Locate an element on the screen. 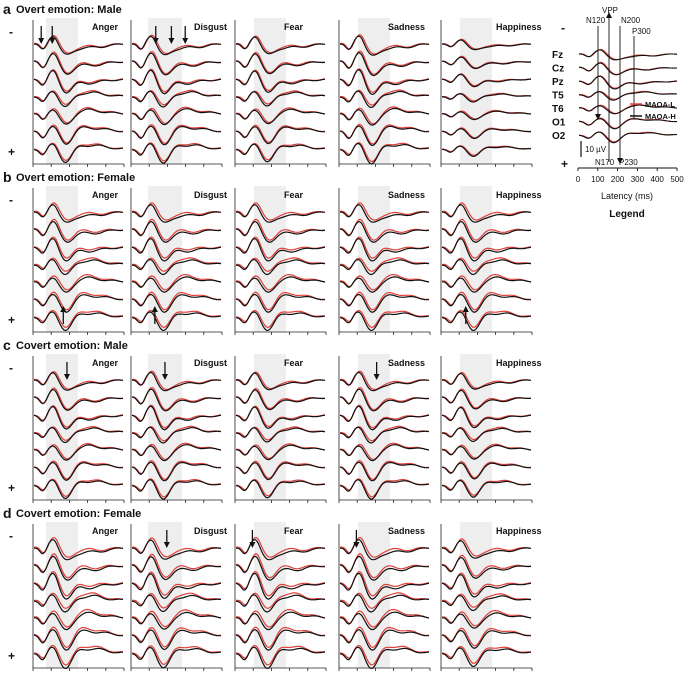 Image resolution: width=685 pixels, height=676 pixels. panel-b-sadness: Sadness is located at coordinates (384, 260).